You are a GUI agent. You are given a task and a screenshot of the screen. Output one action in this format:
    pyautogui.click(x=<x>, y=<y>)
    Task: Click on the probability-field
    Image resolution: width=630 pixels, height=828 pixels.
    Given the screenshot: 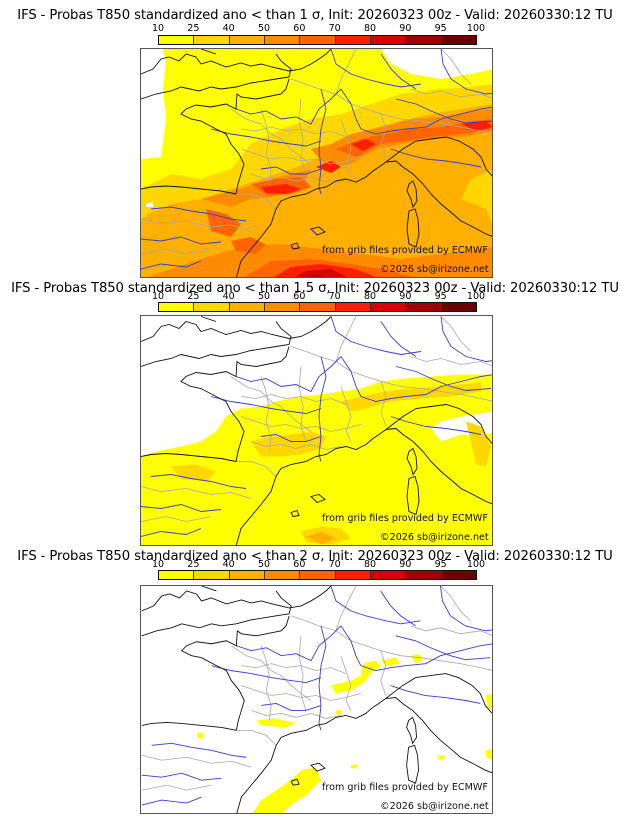 What is the action you would take?
    pyautogui.click(x=344, y=733)
    